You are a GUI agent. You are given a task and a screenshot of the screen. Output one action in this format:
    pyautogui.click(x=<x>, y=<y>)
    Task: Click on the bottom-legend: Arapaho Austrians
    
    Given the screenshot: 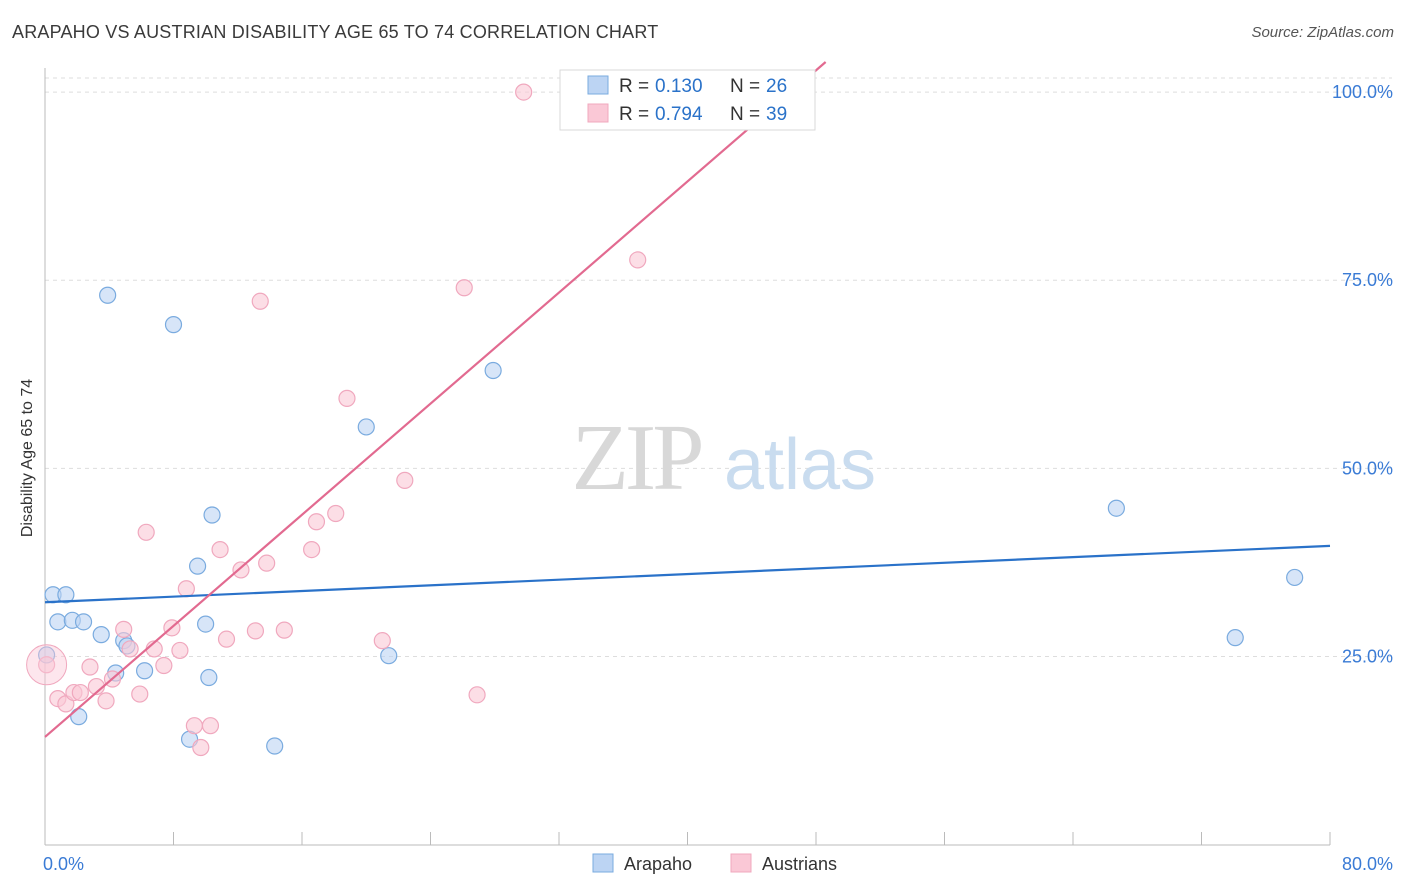 What is the action you would take?
    pyautogui.click(x=714, y=863)
    